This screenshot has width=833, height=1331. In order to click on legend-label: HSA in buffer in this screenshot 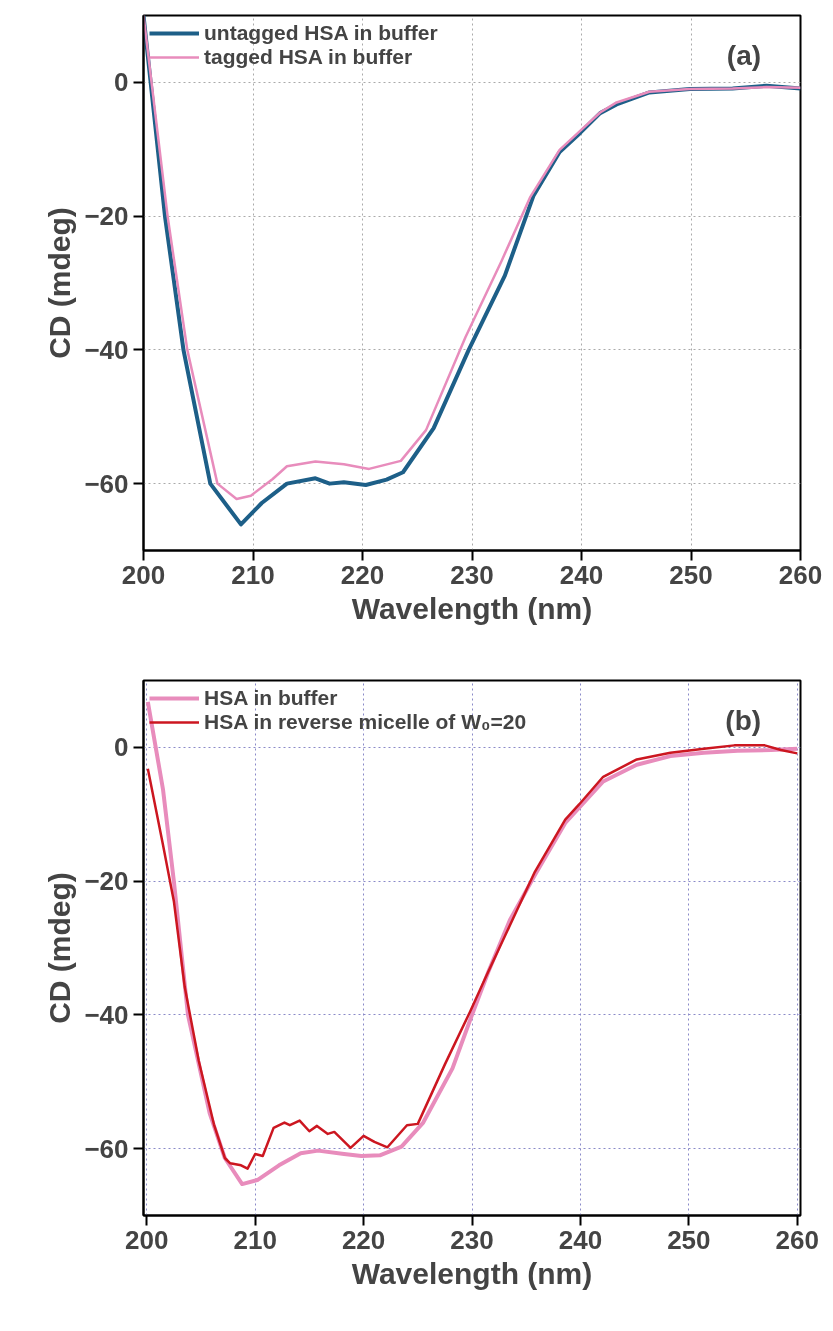, I will do `click(271, 698)`.